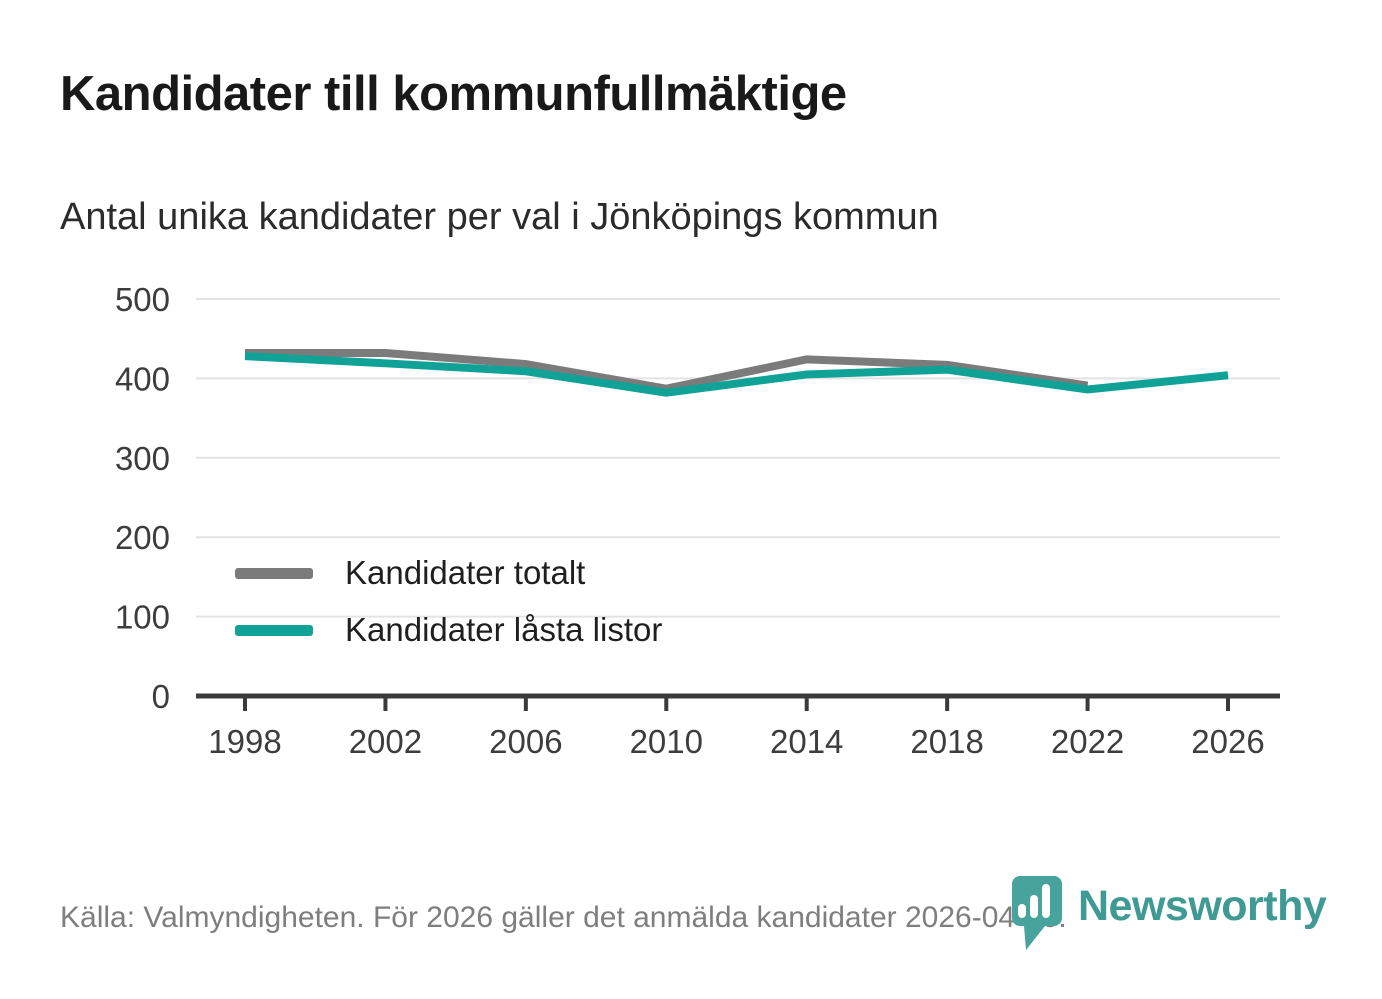 Image resolution: width=1382 pixels, height=999 pixels. I want to click on legend-item-locked: Kandidater låsta listor, so click(448, 630).